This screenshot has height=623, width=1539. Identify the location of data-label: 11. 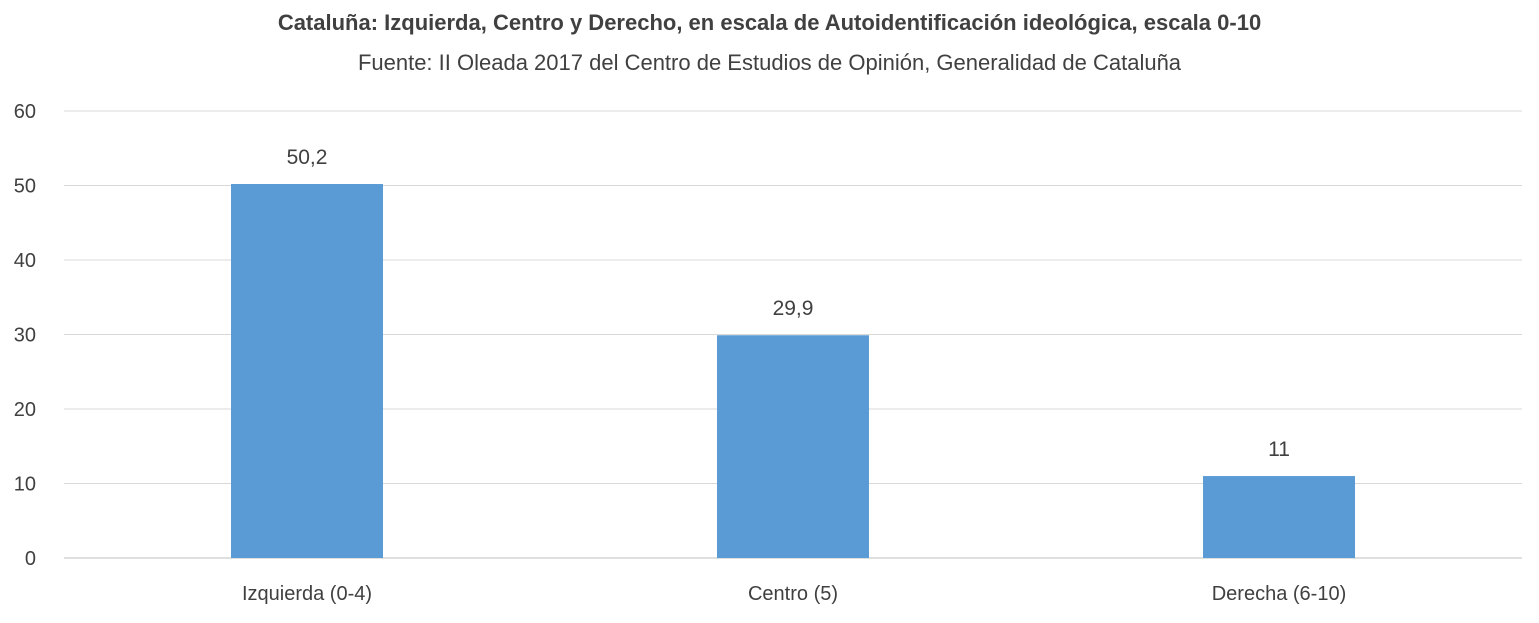
(1279, 449).